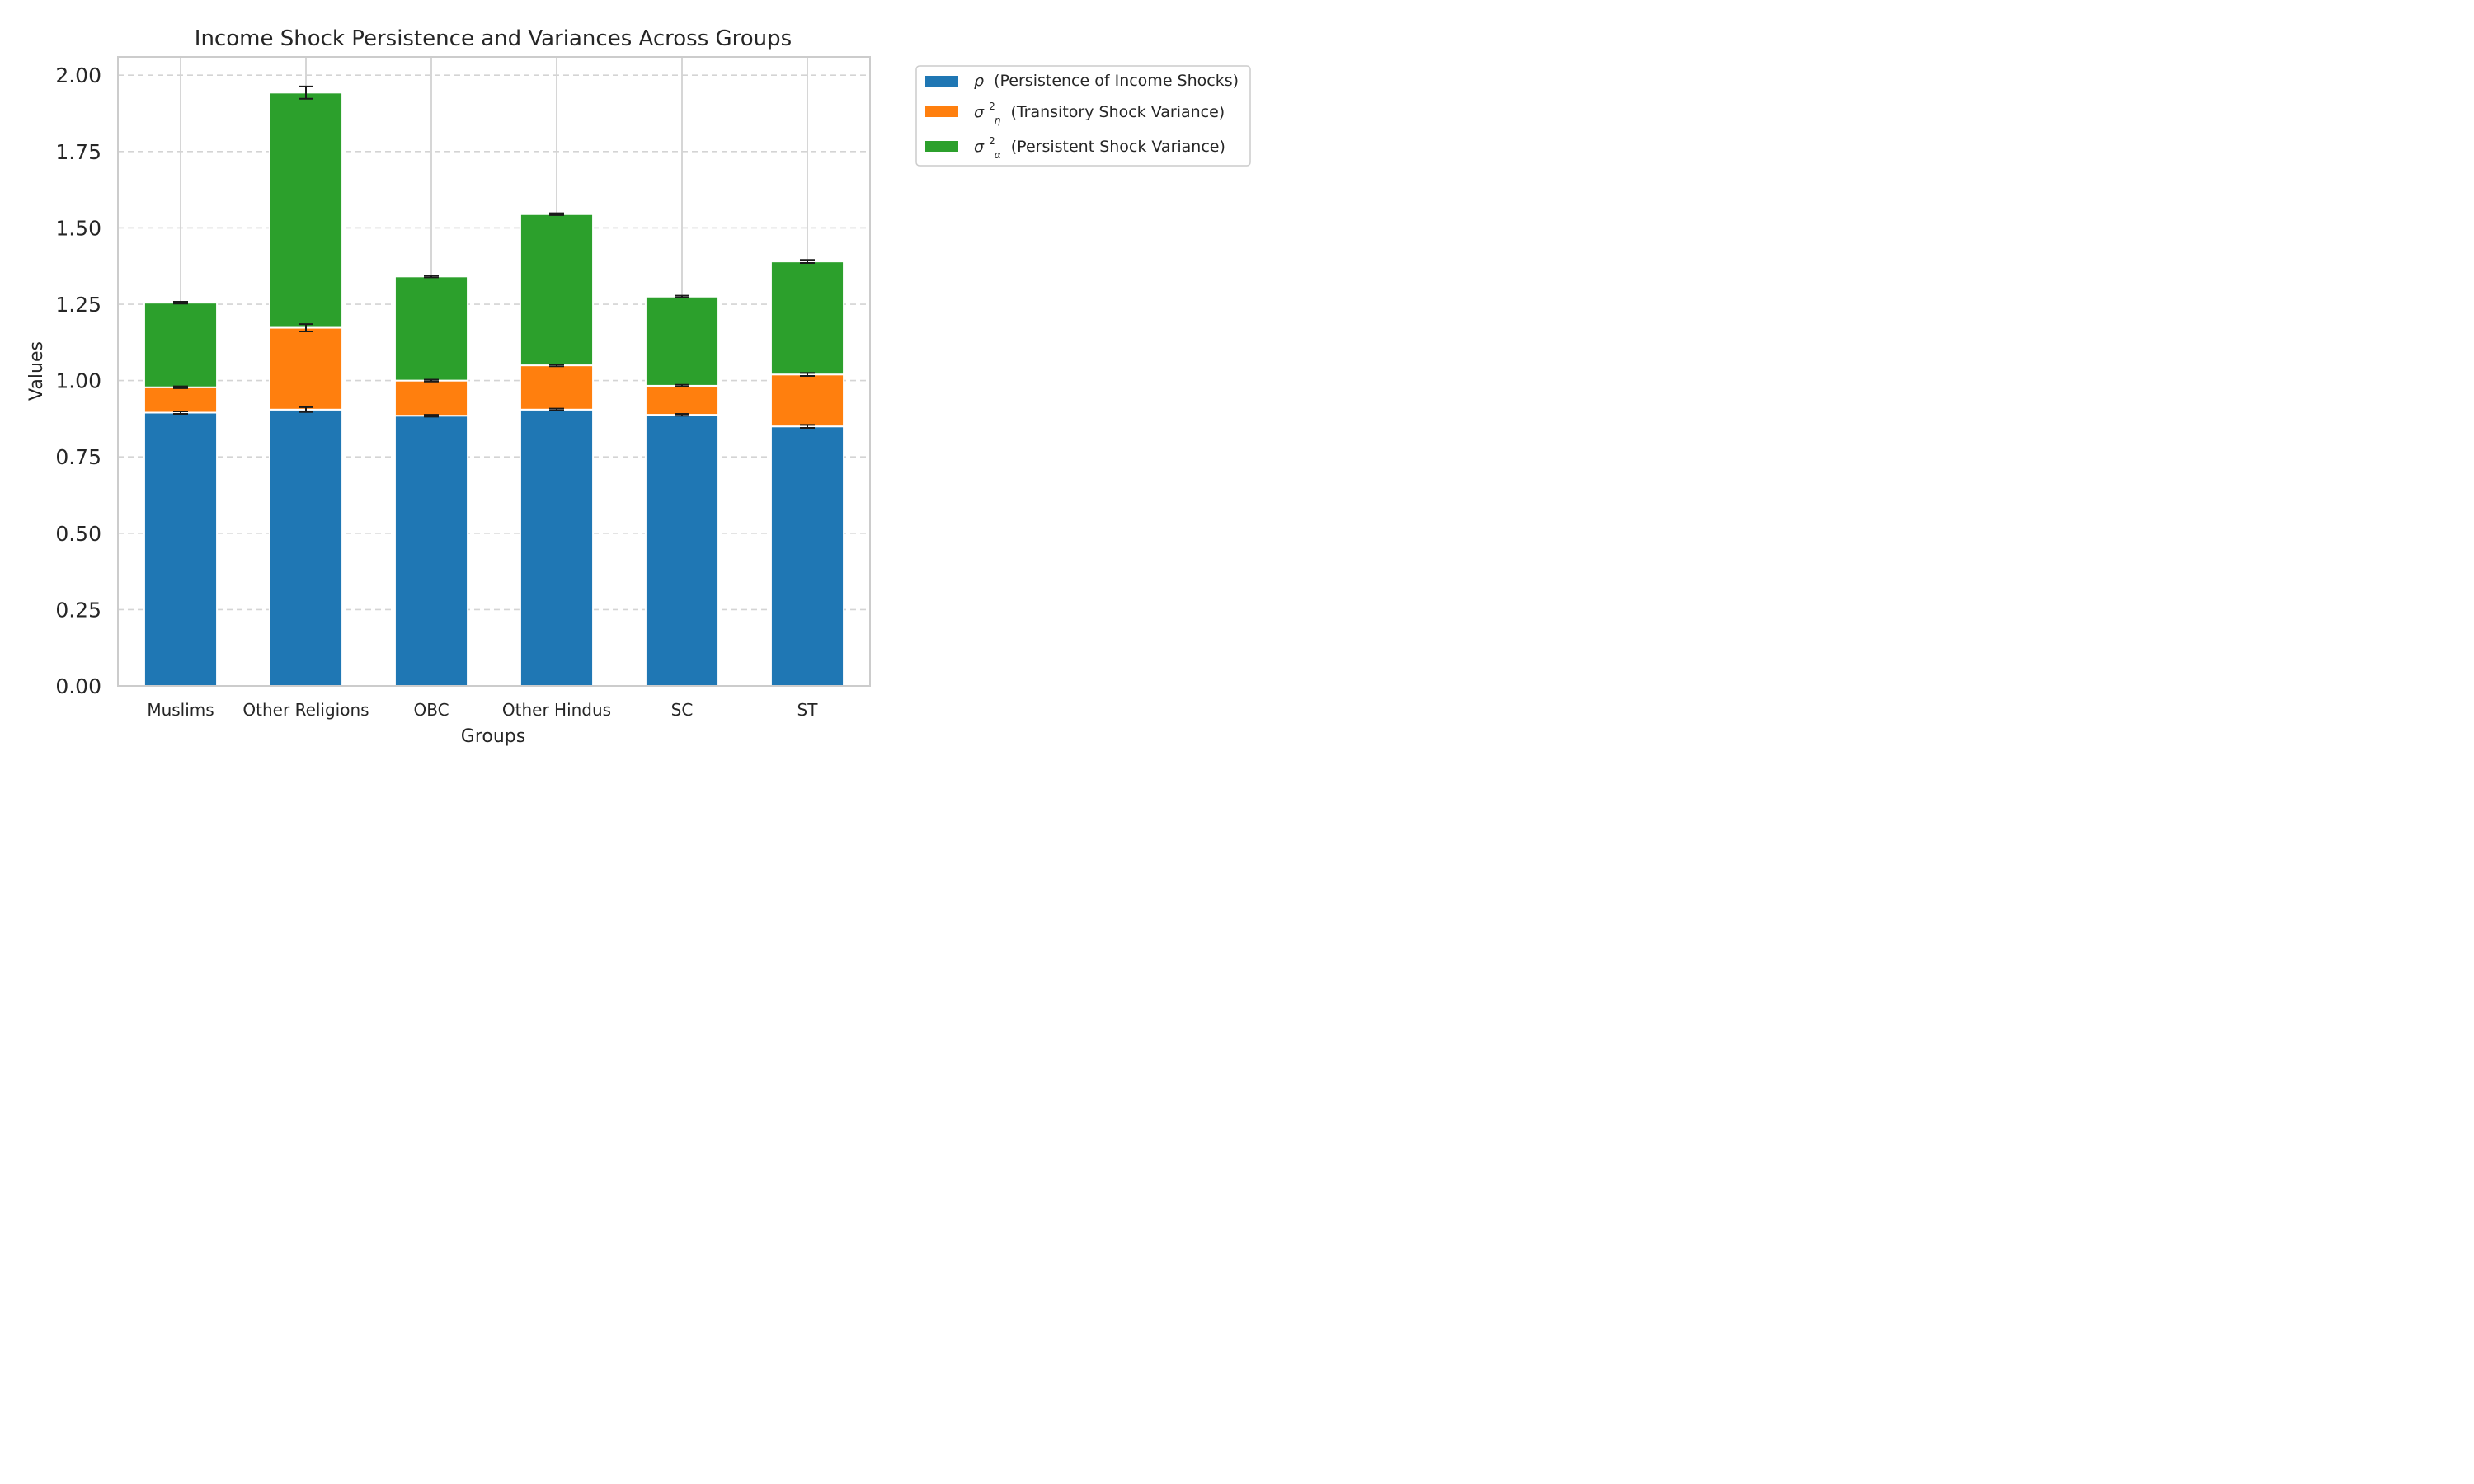 The height and width of the screenshot is (1484, 2474). I want to click on x-tick-label: ST, so click(808, 710).